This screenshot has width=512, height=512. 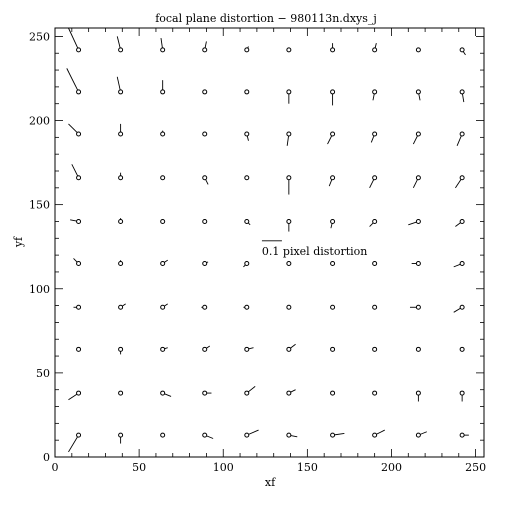 I want to click on x-tick-label: 0, so click(x=55, y=467).